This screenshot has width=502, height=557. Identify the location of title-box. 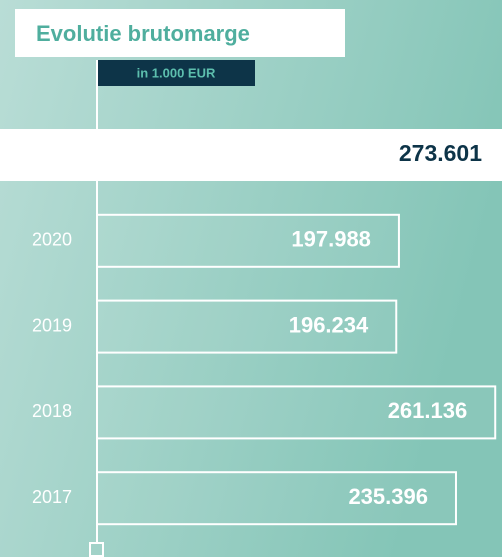
(180, 33).